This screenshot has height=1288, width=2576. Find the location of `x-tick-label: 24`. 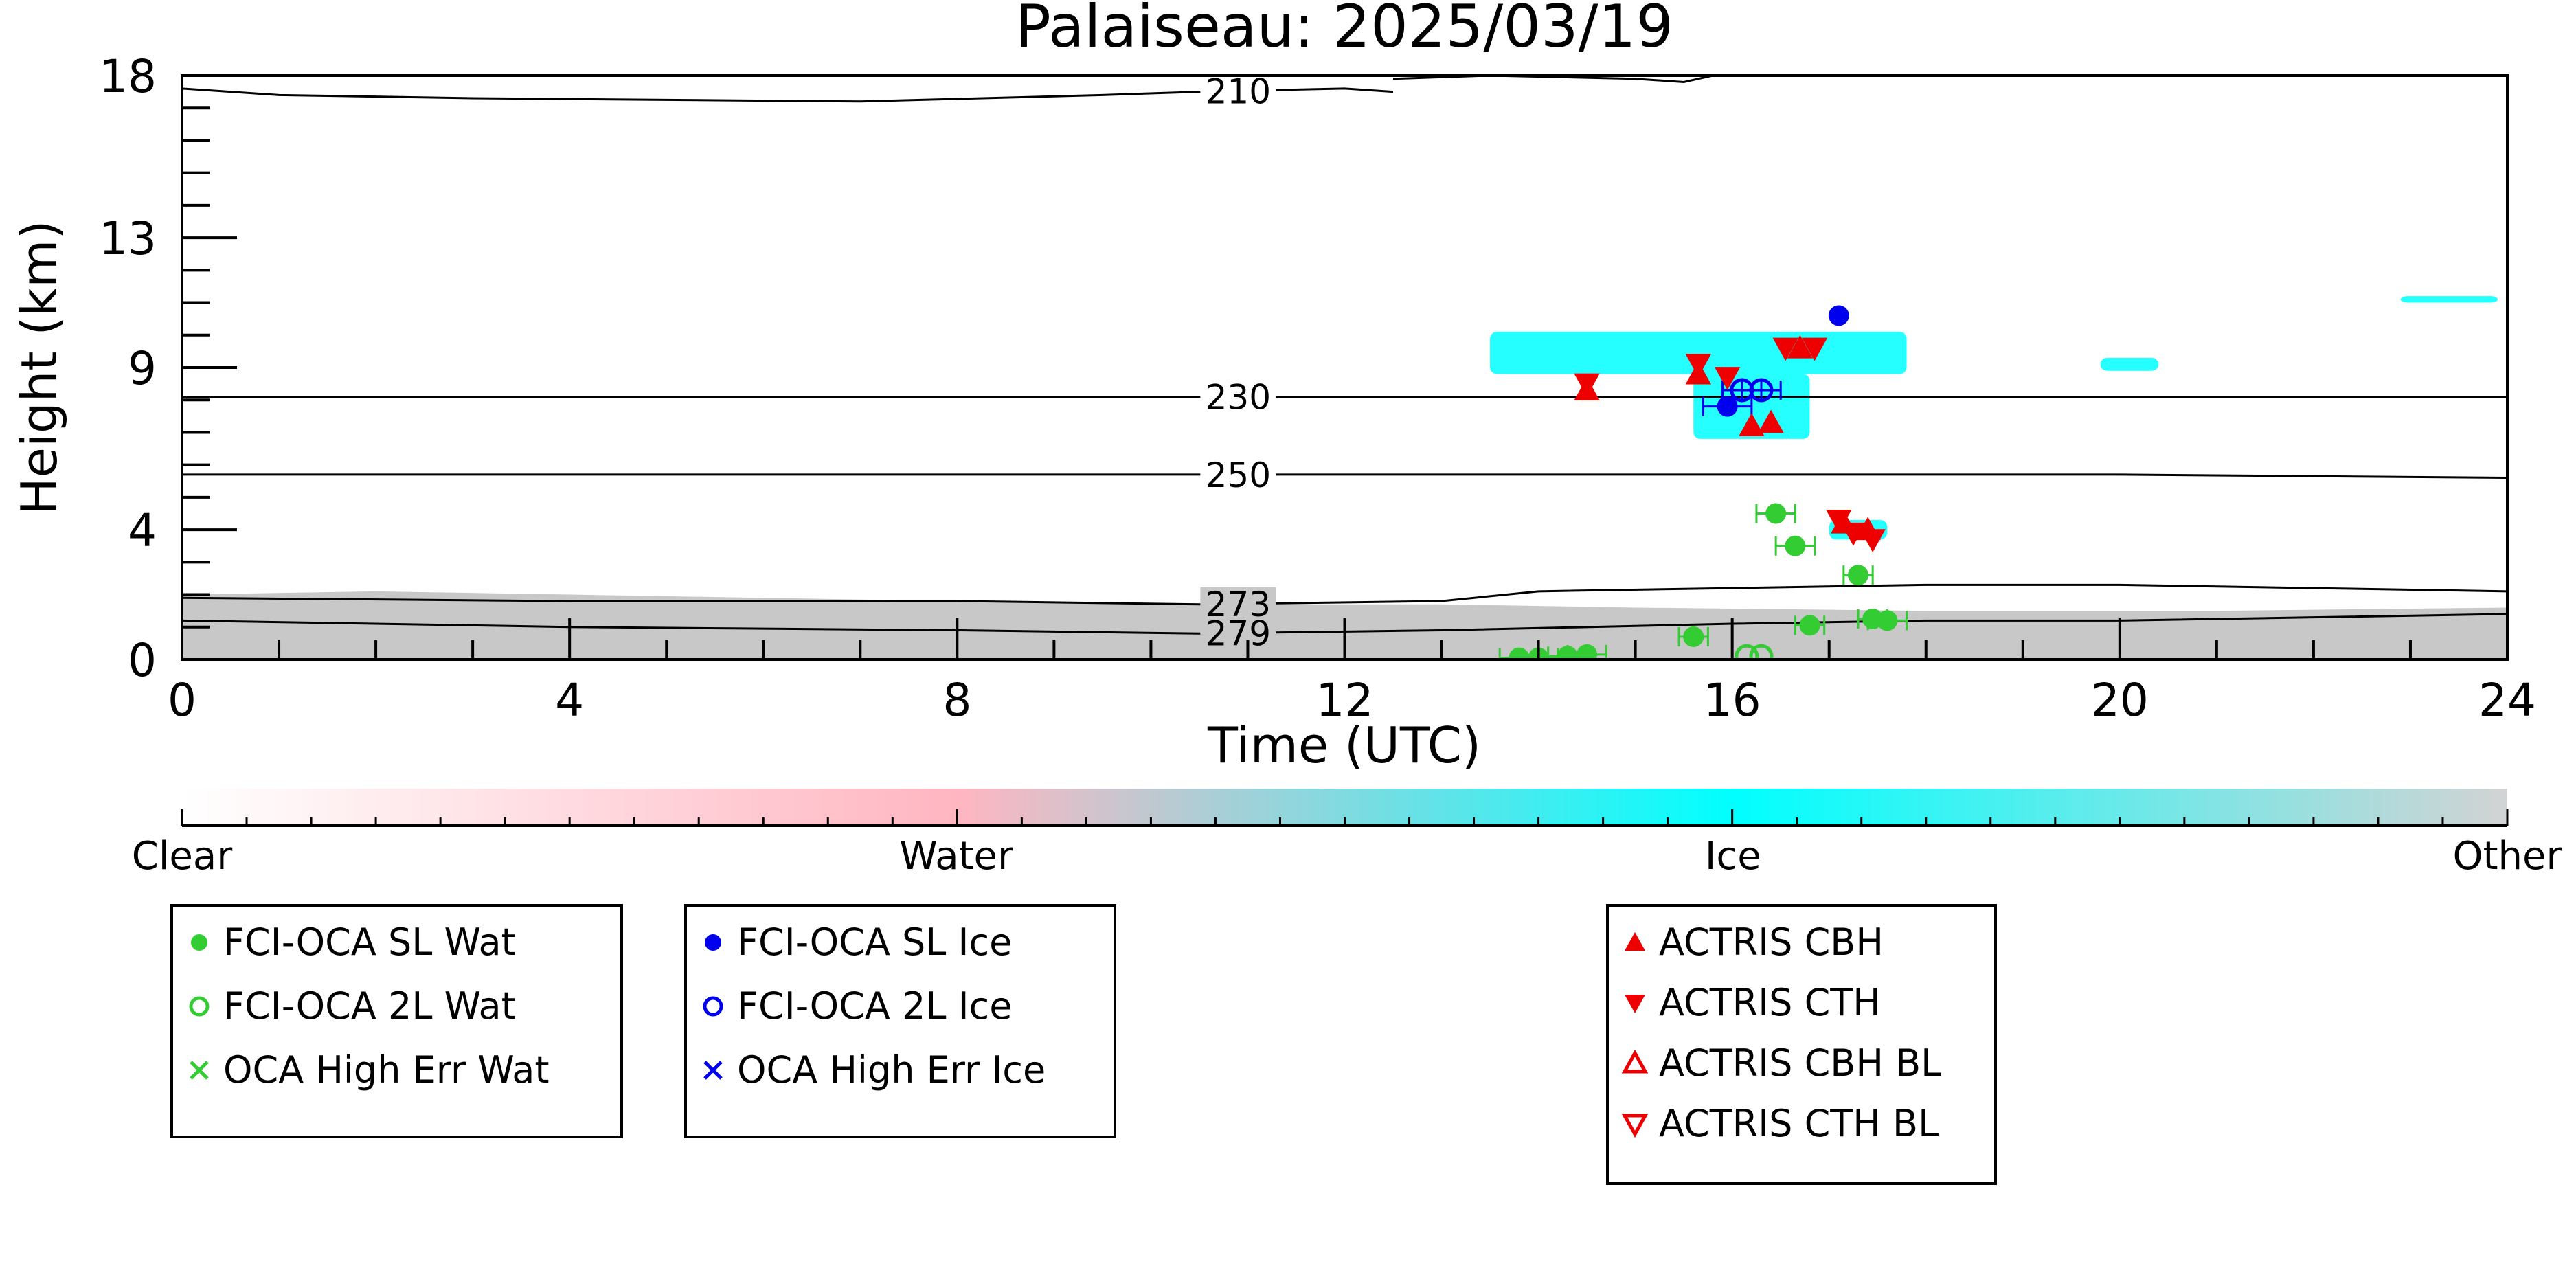

x-tick-label: 24 is located at coordinates (2507, 700).